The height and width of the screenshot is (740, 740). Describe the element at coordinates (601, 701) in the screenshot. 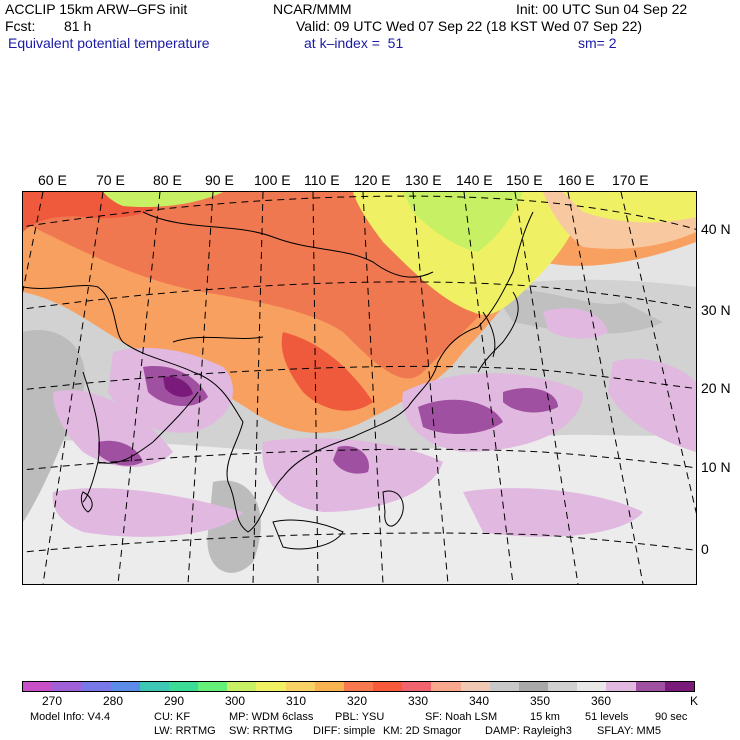

I see `colorbar-tick: 360` at that location.